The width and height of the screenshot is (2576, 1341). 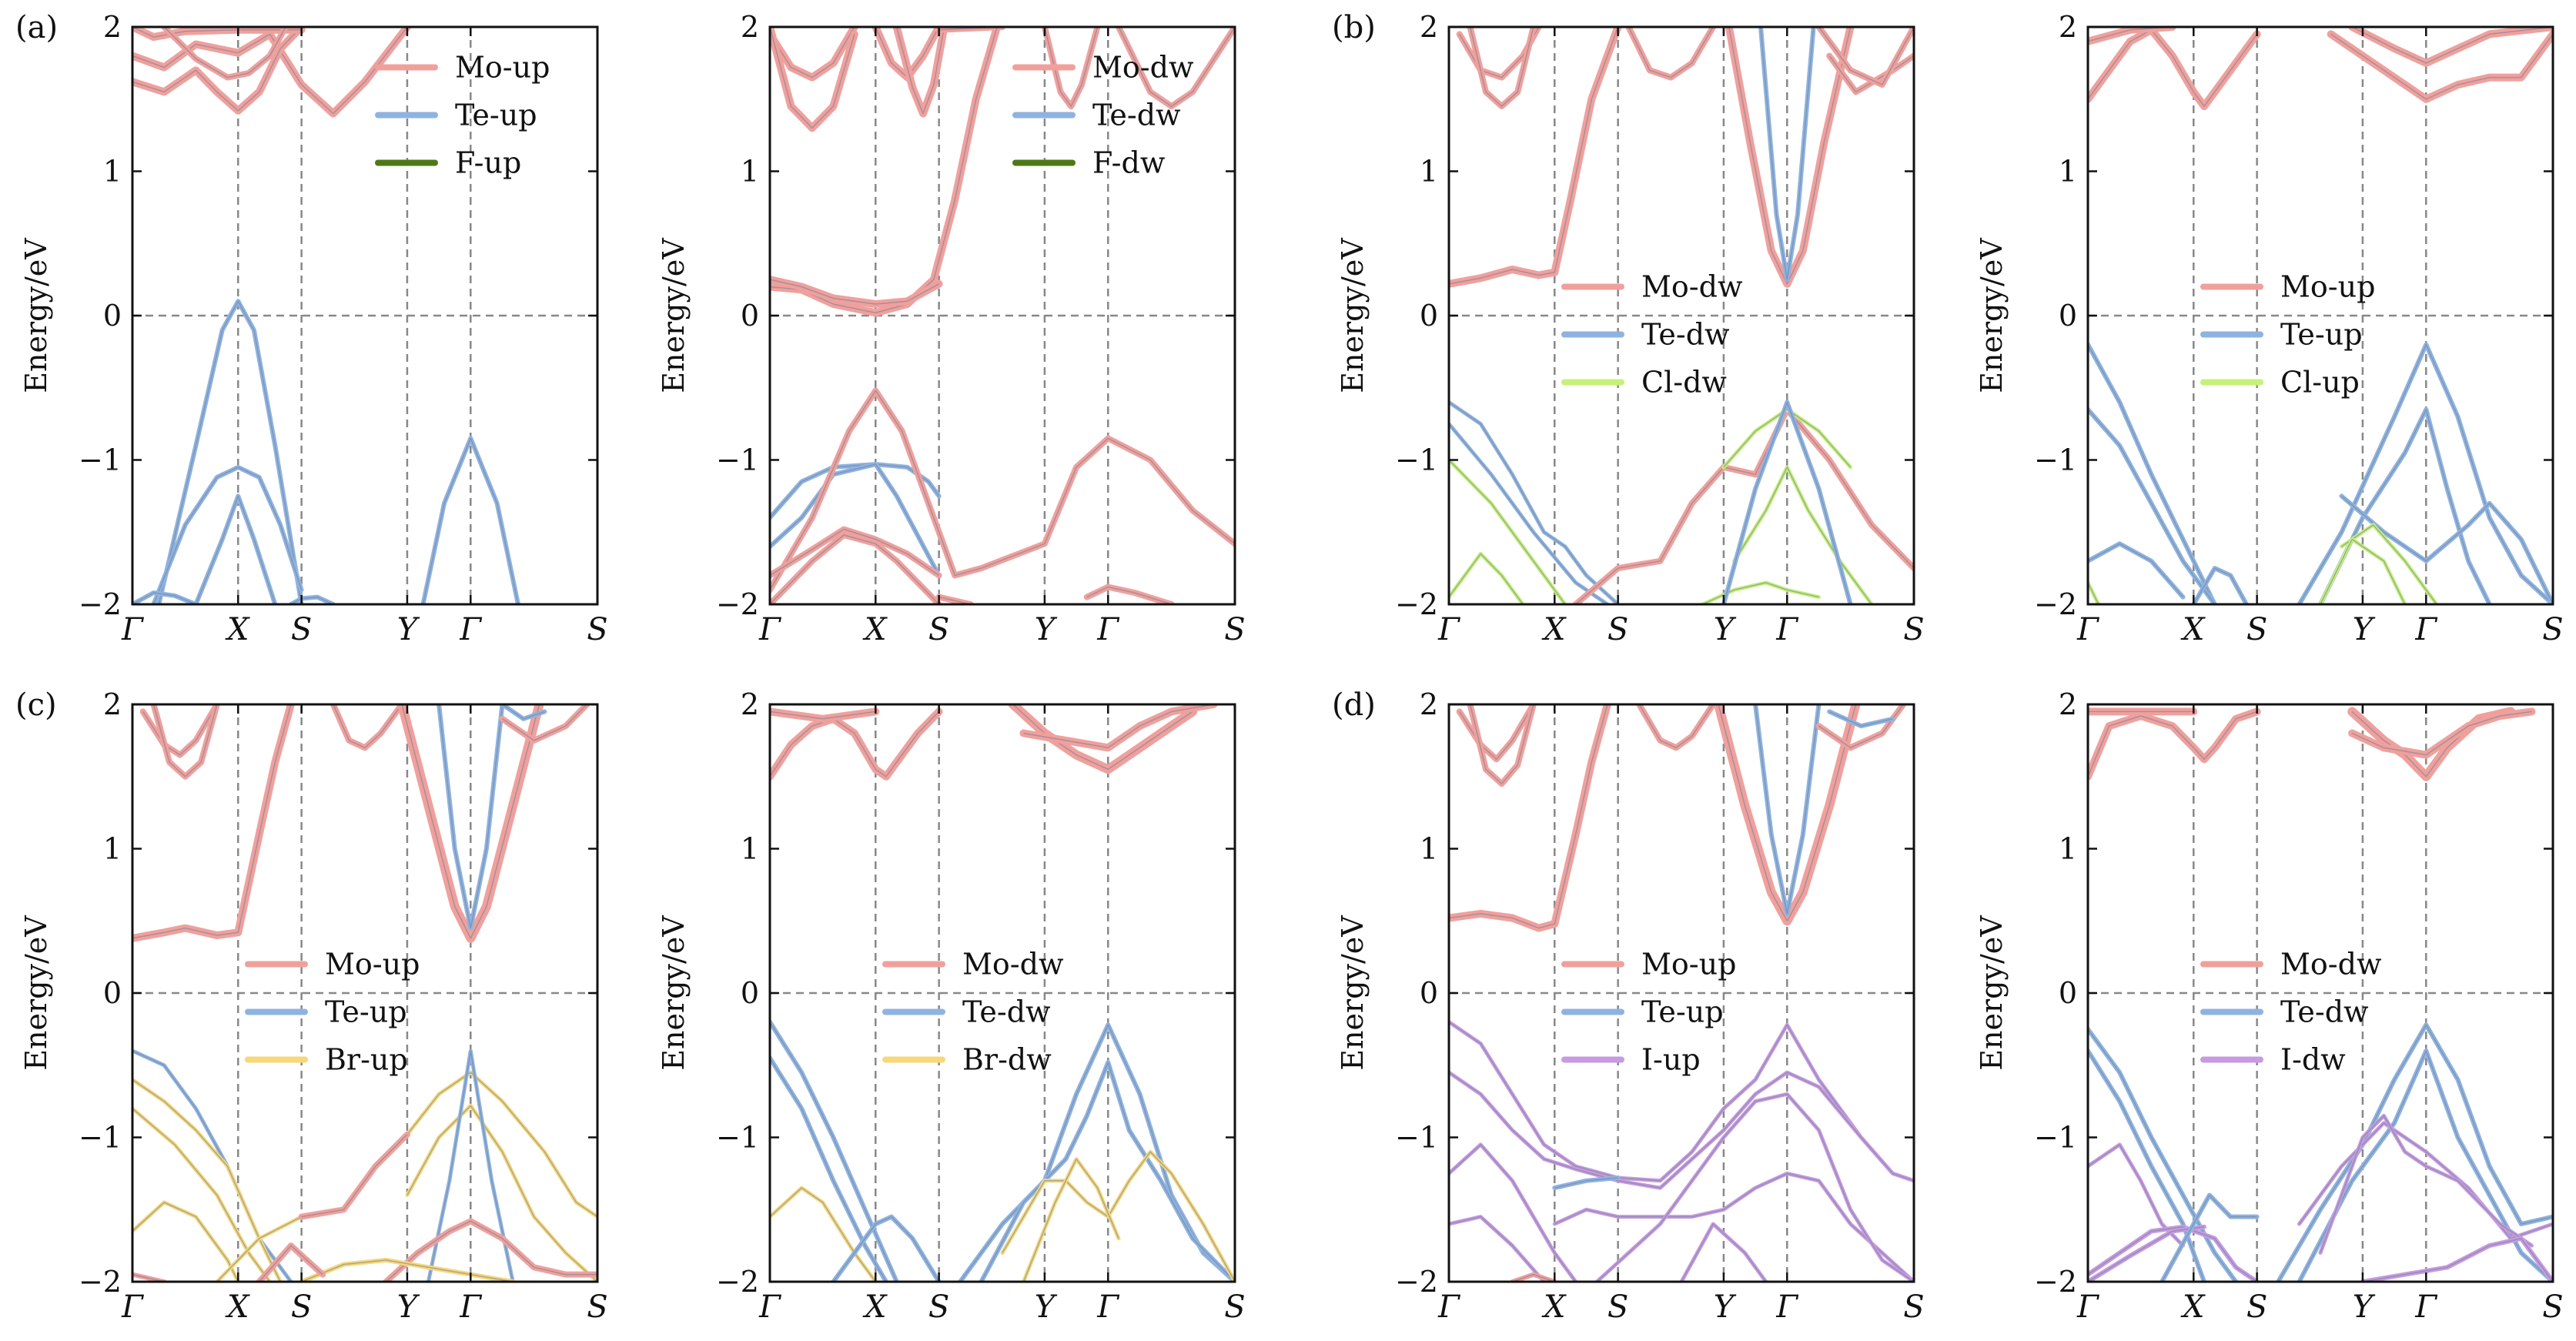 I want to click on legend-entry: Br-dw, so click(x=1007, y=1060).